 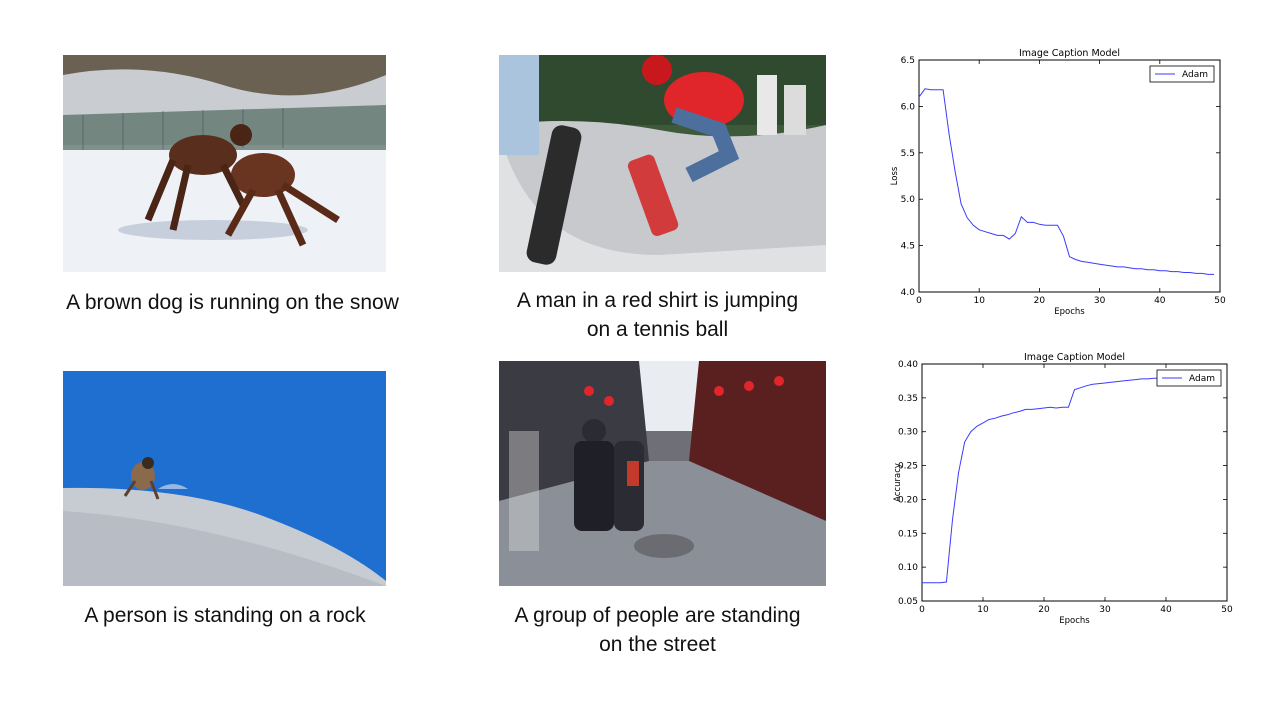 I want to click on y-tick-label: 0.35, so click(x=908, y=399).